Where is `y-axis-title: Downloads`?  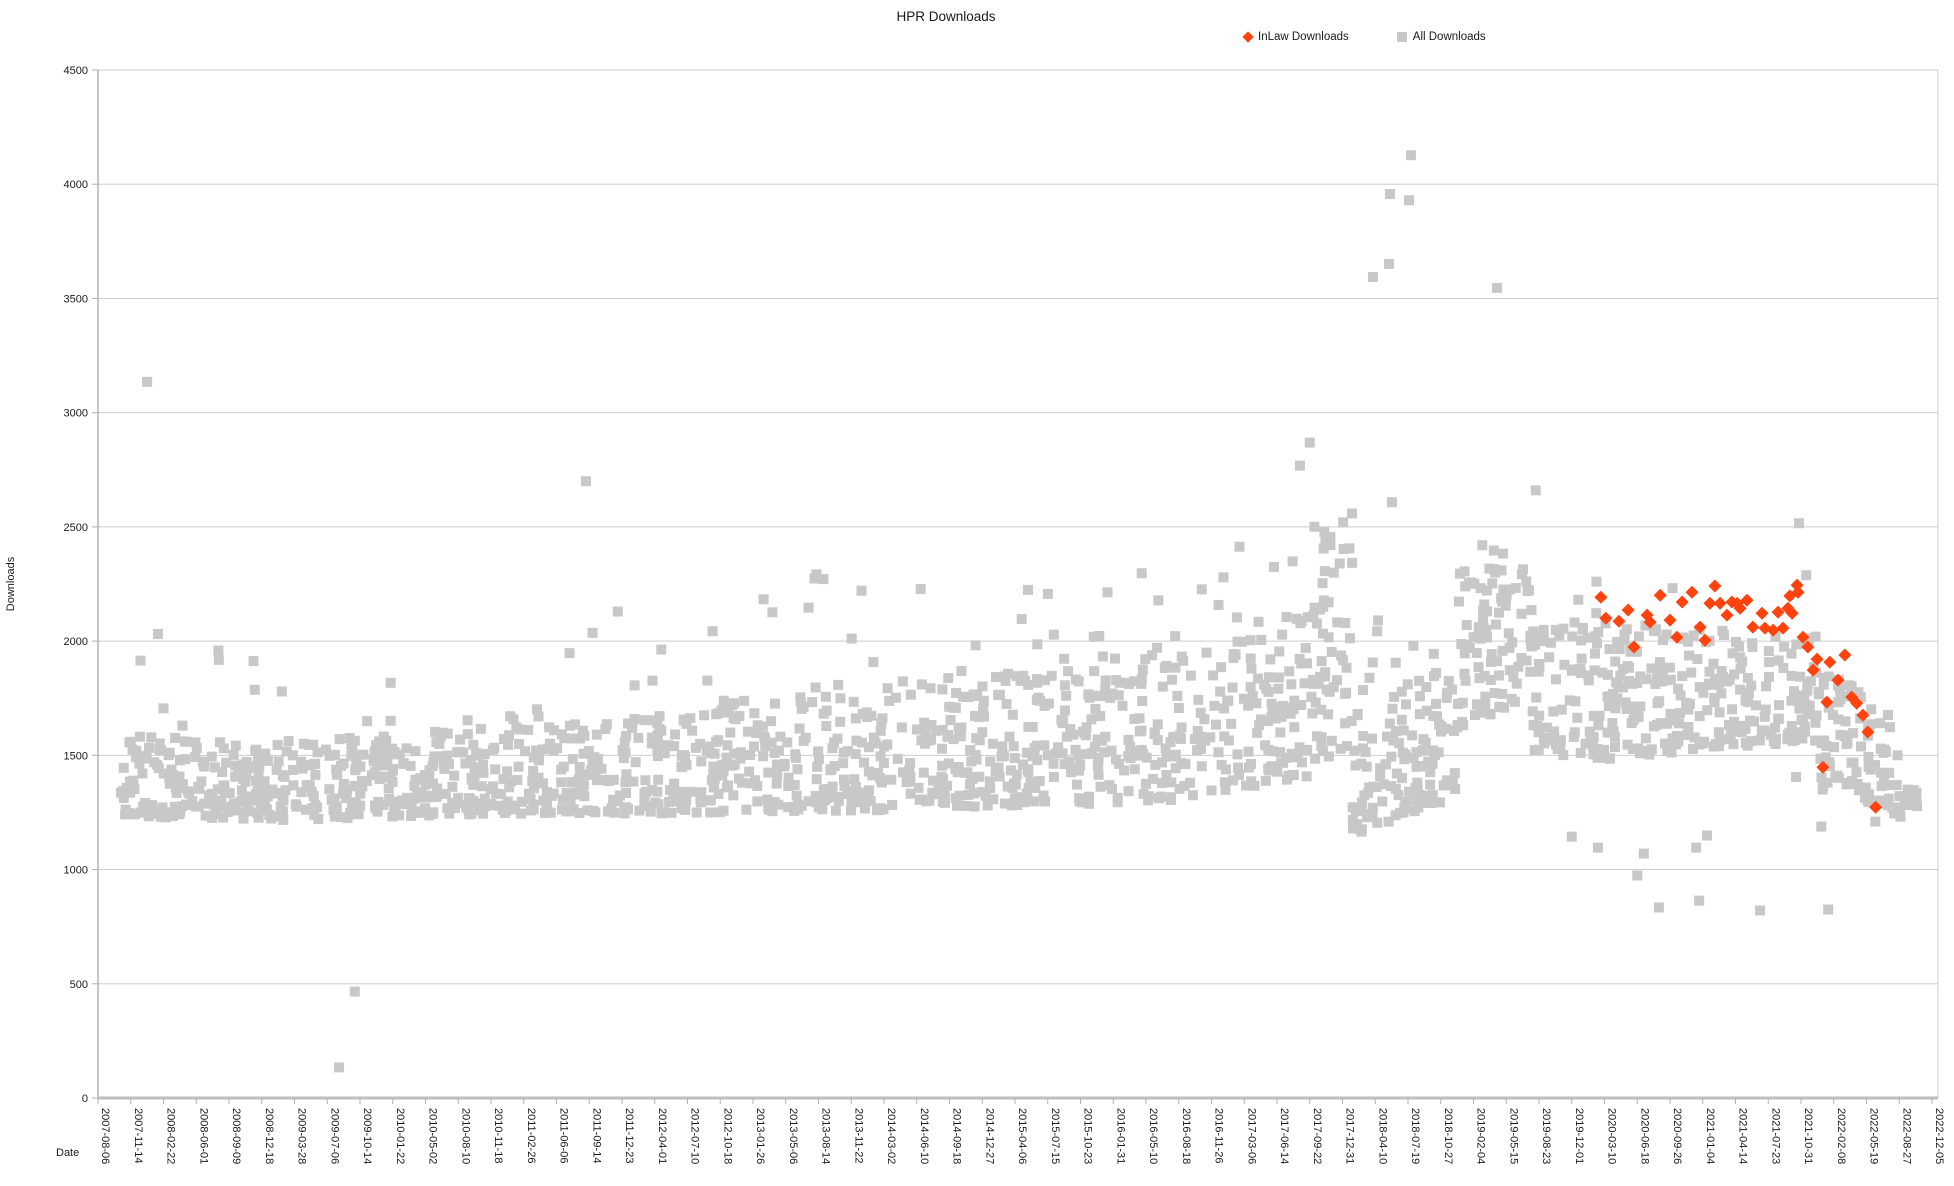
y-axis-title: Downloads is located at coordinates (11, 583).